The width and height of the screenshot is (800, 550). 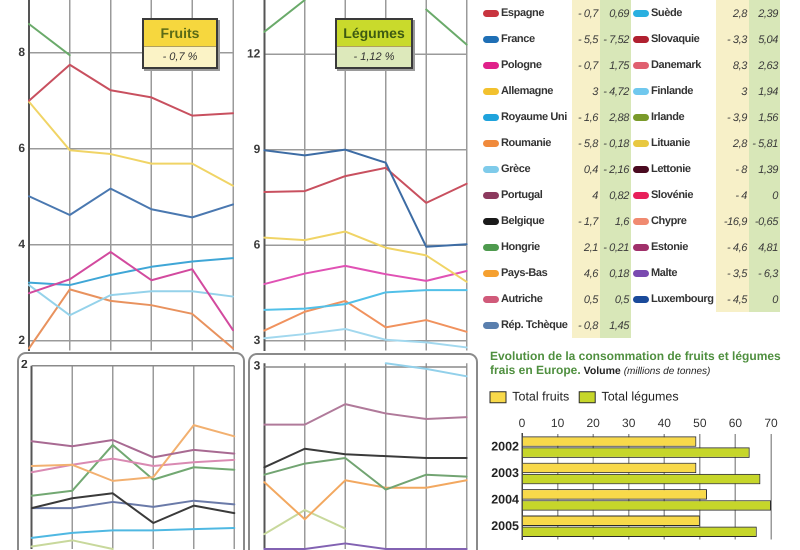 What do you see at coordinates (616, 92) in the screenshot?
I see `data-label: - 4,72` at bounding box center [616, 92].